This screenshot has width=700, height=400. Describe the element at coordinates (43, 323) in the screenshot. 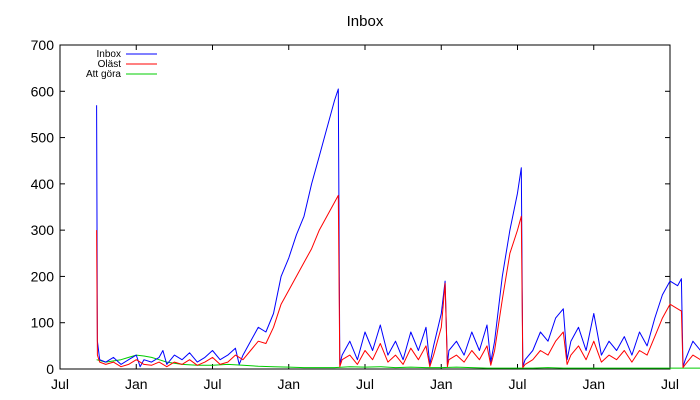

I see `y-tick-label: 100` at that location.